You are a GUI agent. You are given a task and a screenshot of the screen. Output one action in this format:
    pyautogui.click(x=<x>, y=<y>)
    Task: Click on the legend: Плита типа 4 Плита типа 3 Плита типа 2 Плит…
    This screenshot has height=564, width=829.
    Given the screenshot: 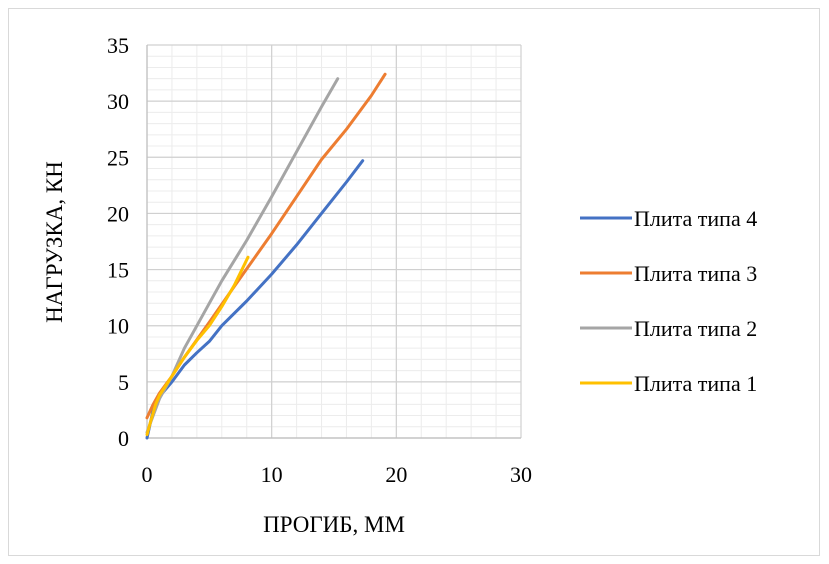 What is the action you would take?
    pyautogui.click(x=668, y=301)
    